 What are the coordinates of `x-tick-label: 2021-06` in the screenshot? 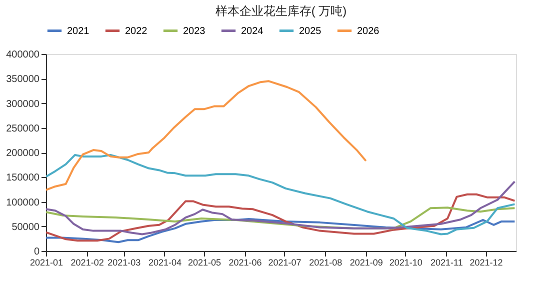 It's located at (245, 263).